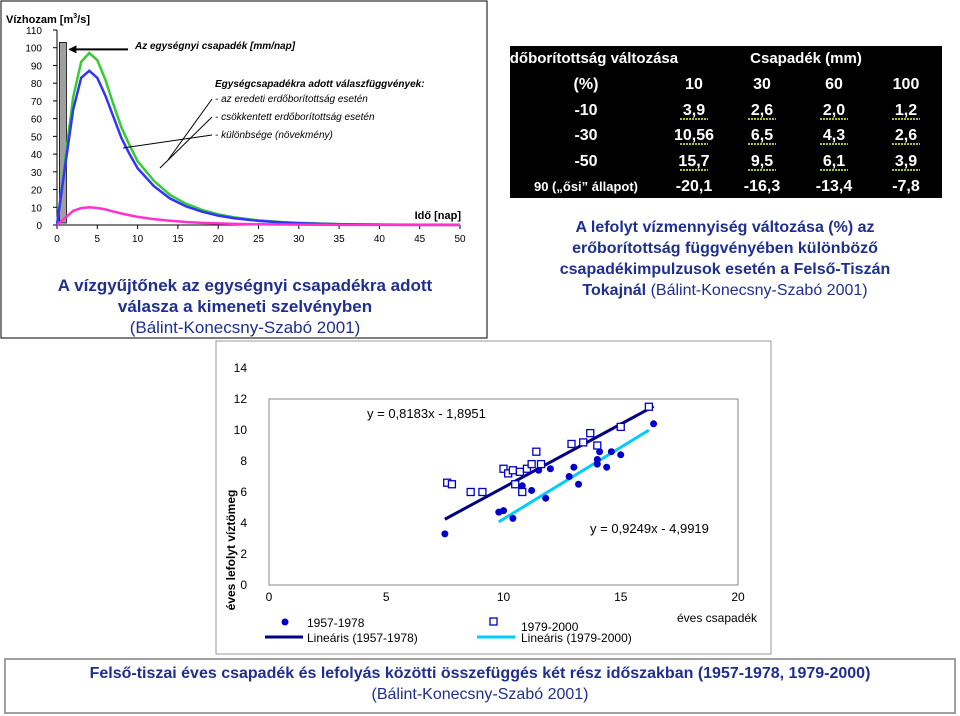 The height and width of the screenshot is (716, 960). Describe the element at coordinates (762, 135) in the screenshot. I see `tbl-cell-r1-c2: 6,5` at that location.